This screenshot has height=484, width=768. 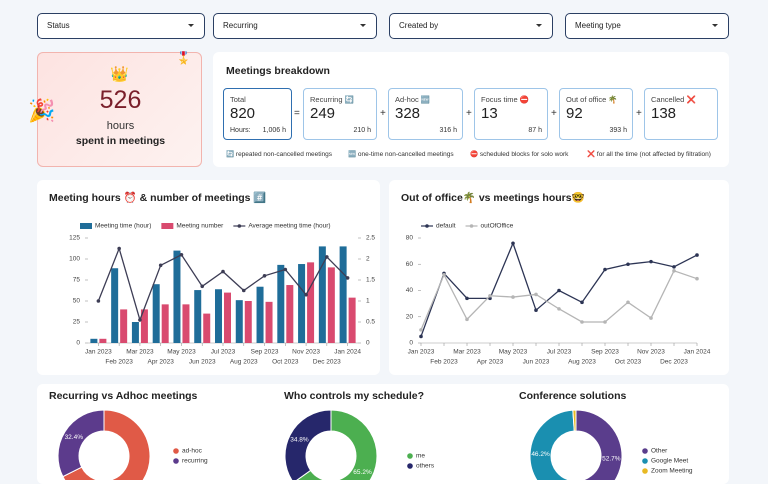 I want to click on metric-hours: 1,006 h, so click(x=274, y=130).